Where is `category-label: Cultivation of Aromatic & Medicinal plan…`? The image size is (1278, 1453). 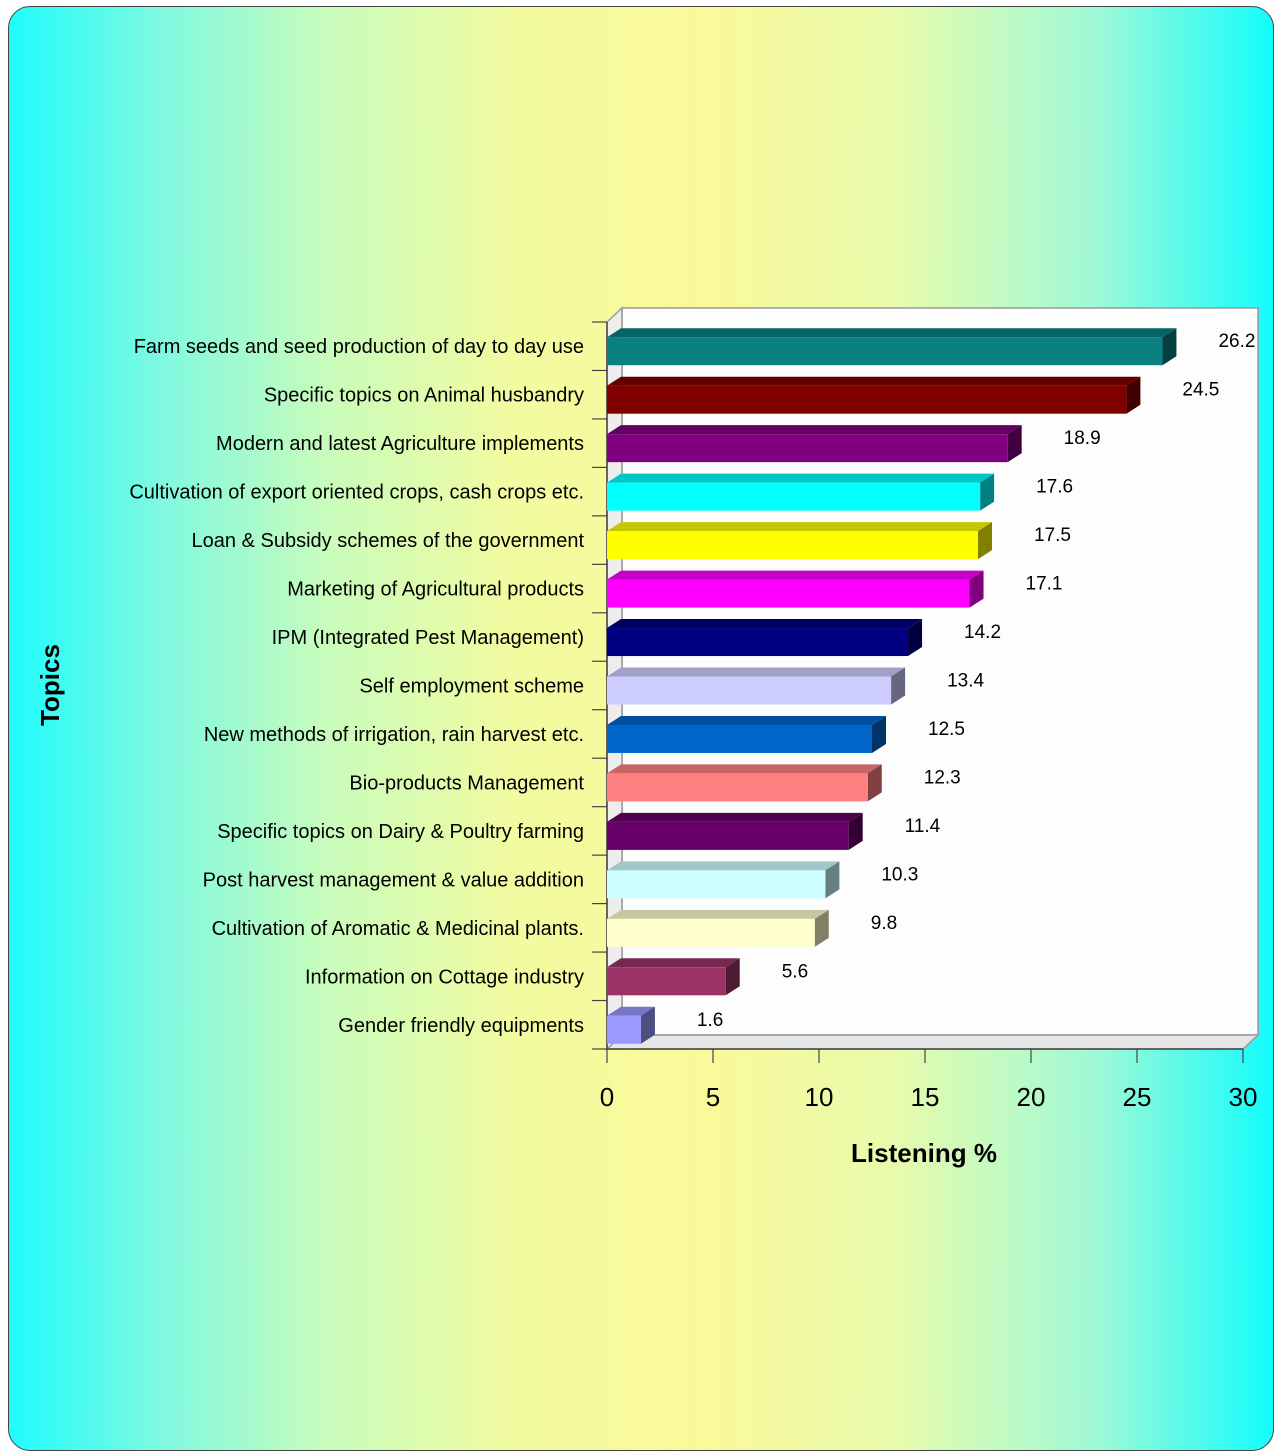
category-label: Cultivation of Aromatic & Medicinal plan… is located at coordinates (398, 929).